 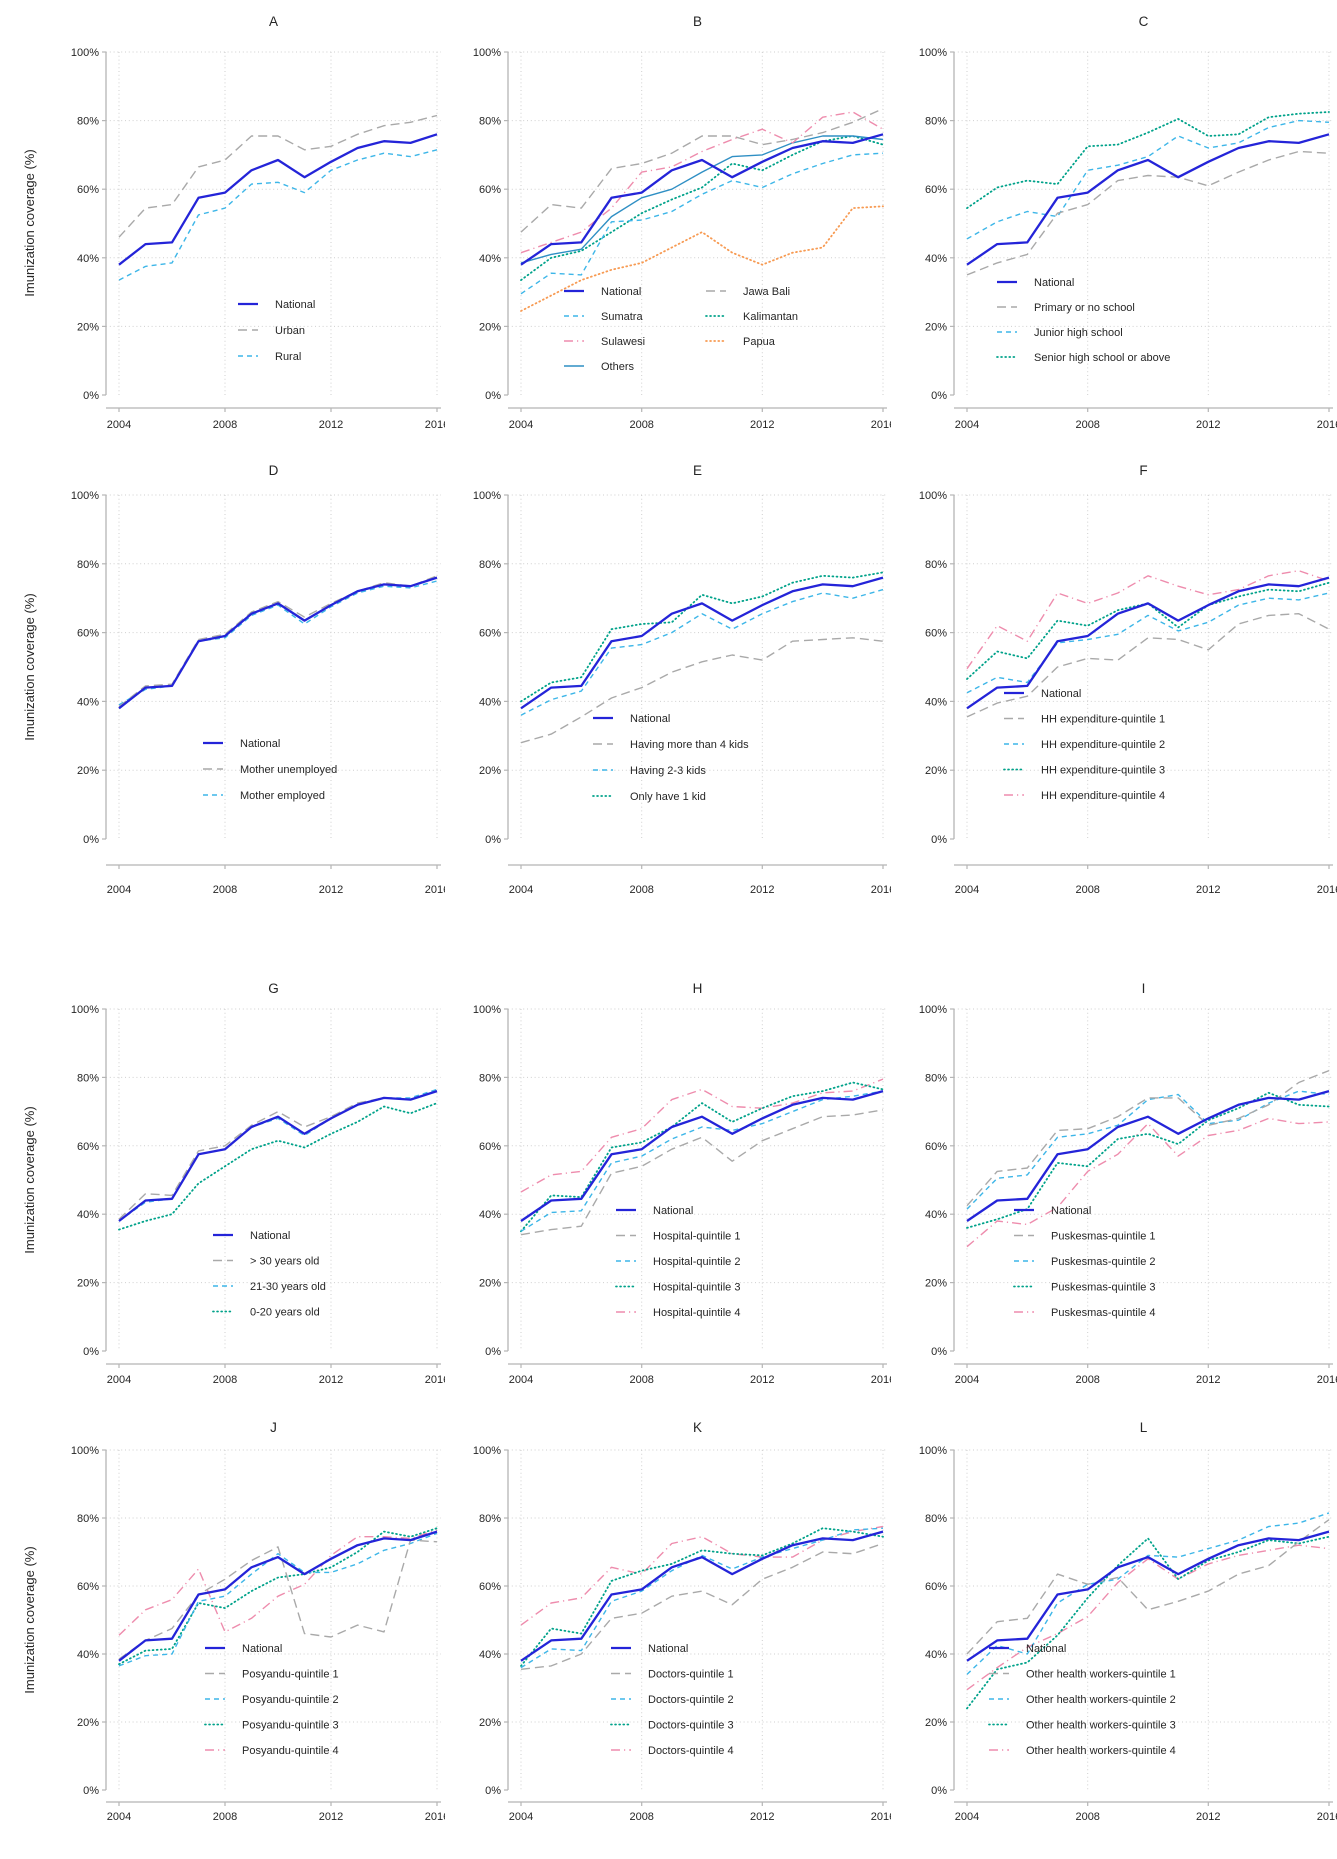 I want to click on legend-item-urban: Urban, so click(x=271, y=331).